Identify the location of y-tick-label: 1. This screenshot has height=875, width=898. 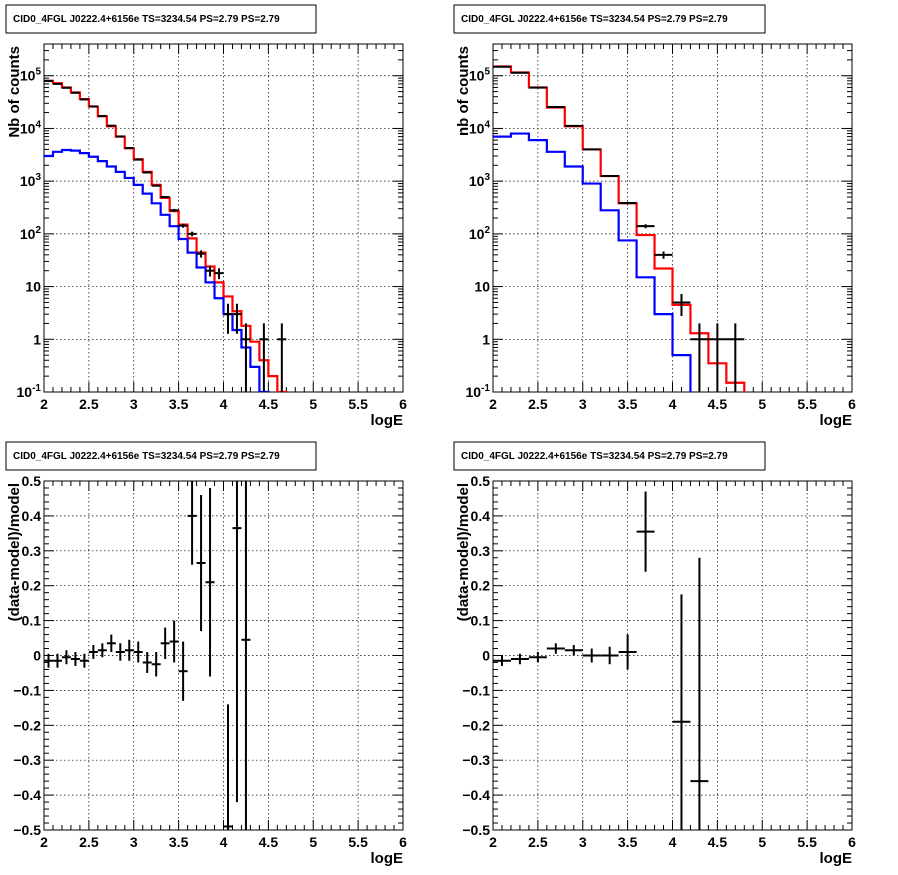
(37, 339).